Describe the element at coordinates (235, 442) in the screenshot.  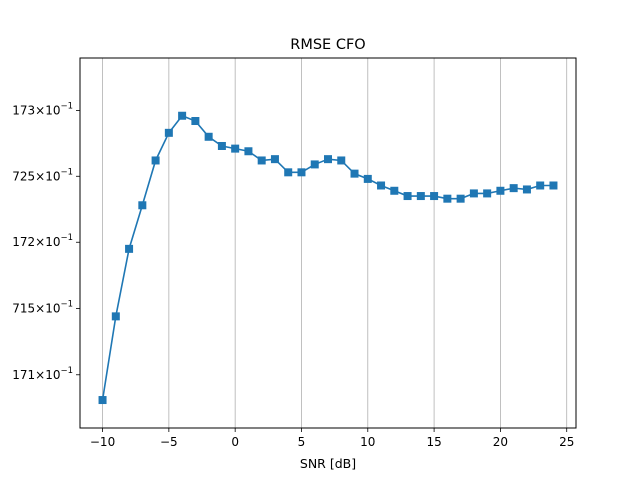
I see `x-tick-label: 0` at that location.